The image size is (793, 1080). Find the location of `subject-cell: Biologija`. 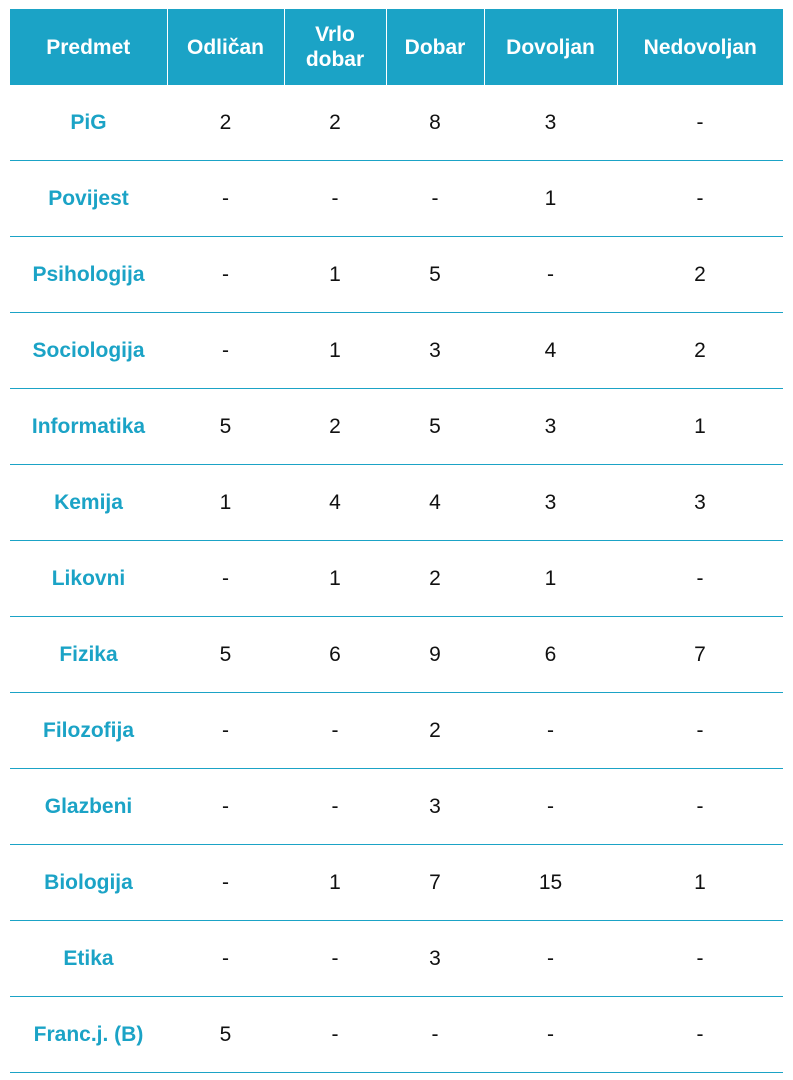

subject-cell: Biologija is located at coordinates (88, 882).